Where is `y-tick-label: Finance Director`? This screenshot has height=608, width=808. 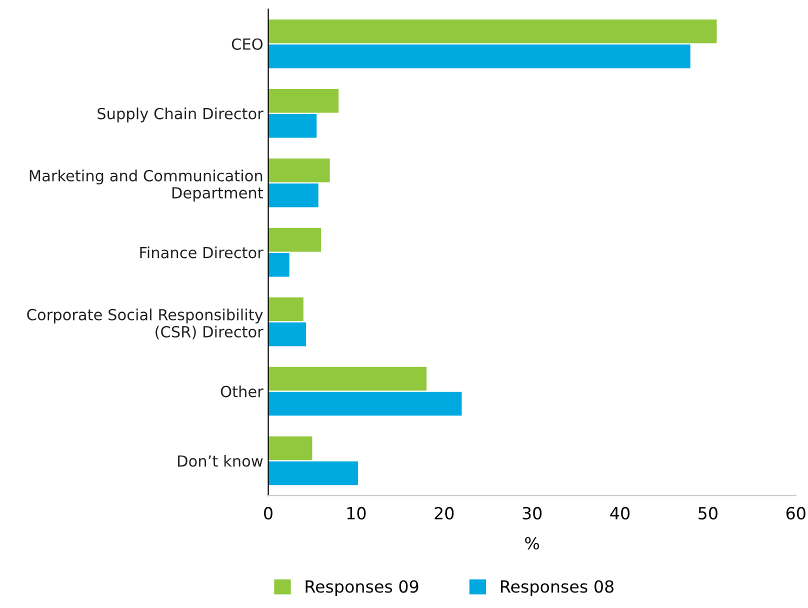
y-tick-label: Finance Director is located at coordinates (202, 252).